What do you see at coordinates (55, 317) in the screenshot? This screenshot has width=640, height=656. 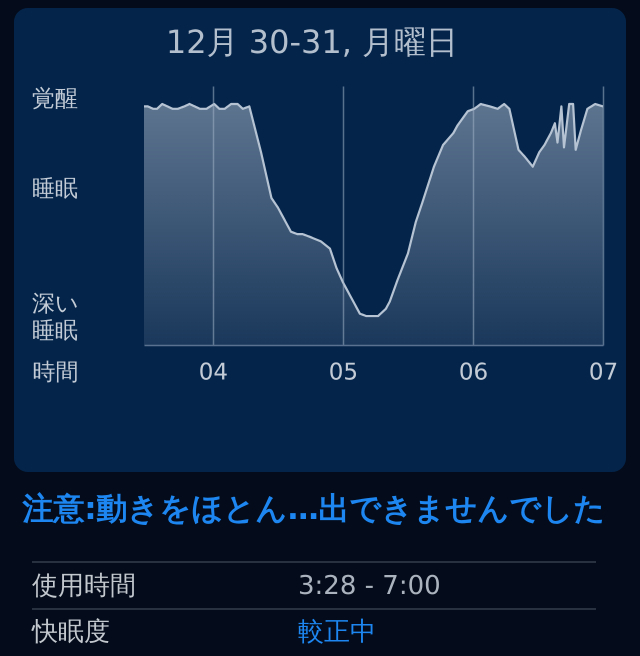 I see `text: 深い睡眠` at bounding box center [55, 317].